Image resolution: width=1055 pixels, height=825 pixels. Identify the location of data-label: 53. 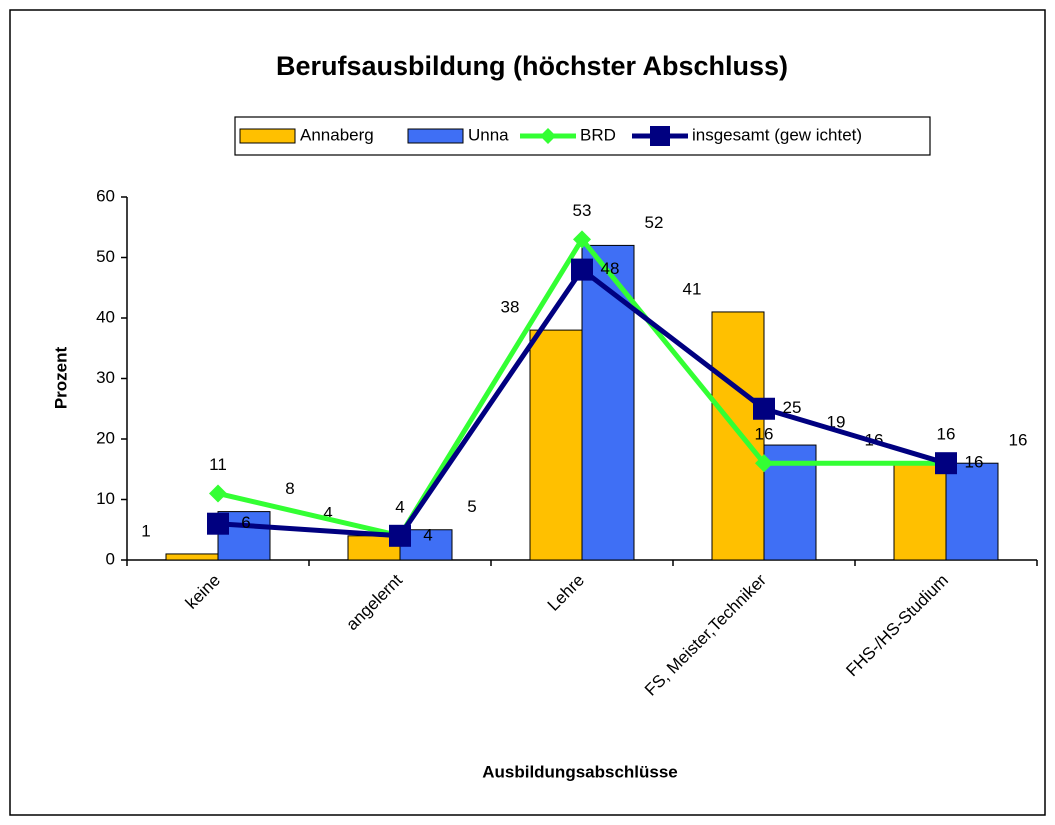
(582, 210).